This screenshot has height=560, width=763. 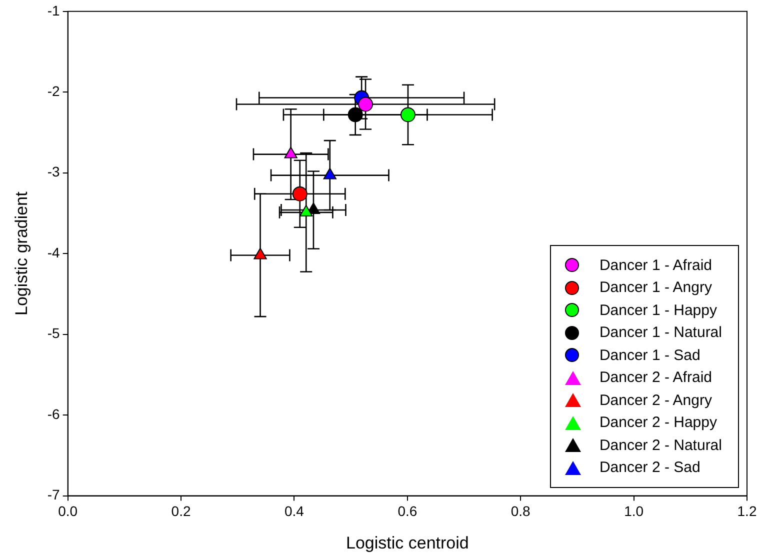 I want to click on y-tick-label: -2, so click(x=53, y=90).